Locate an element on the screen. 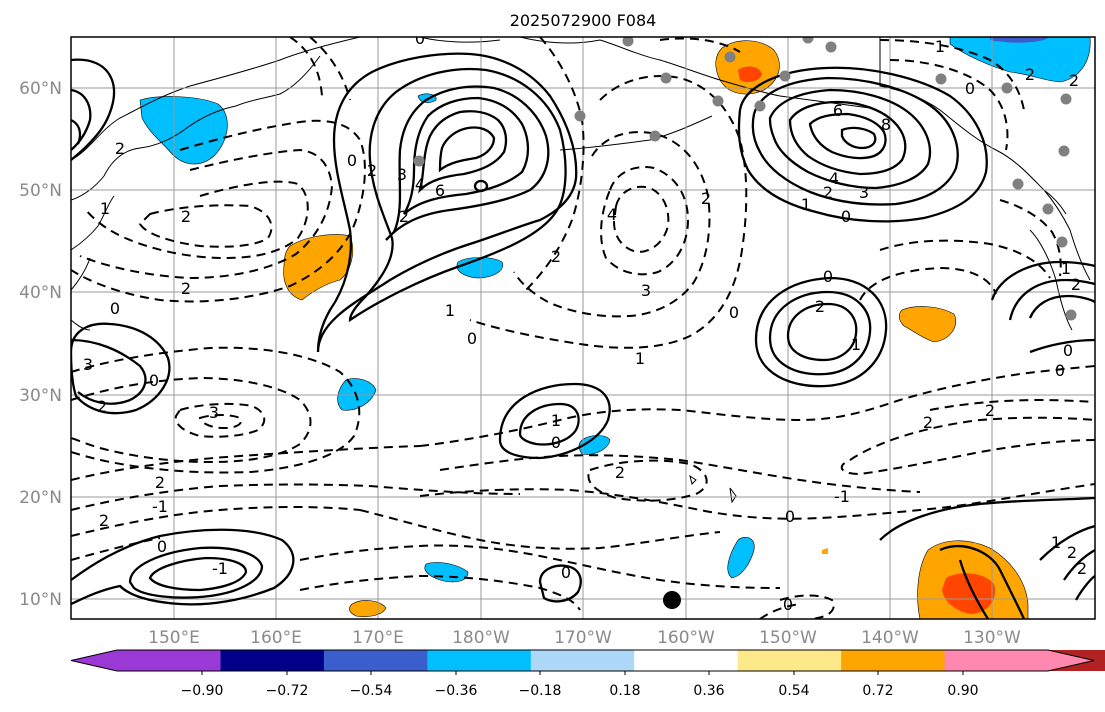 Image resolution: width=1105 pixels, height=712 pixels. colorbar-tick-label: 0.90 is located at coordinates (962, 691).